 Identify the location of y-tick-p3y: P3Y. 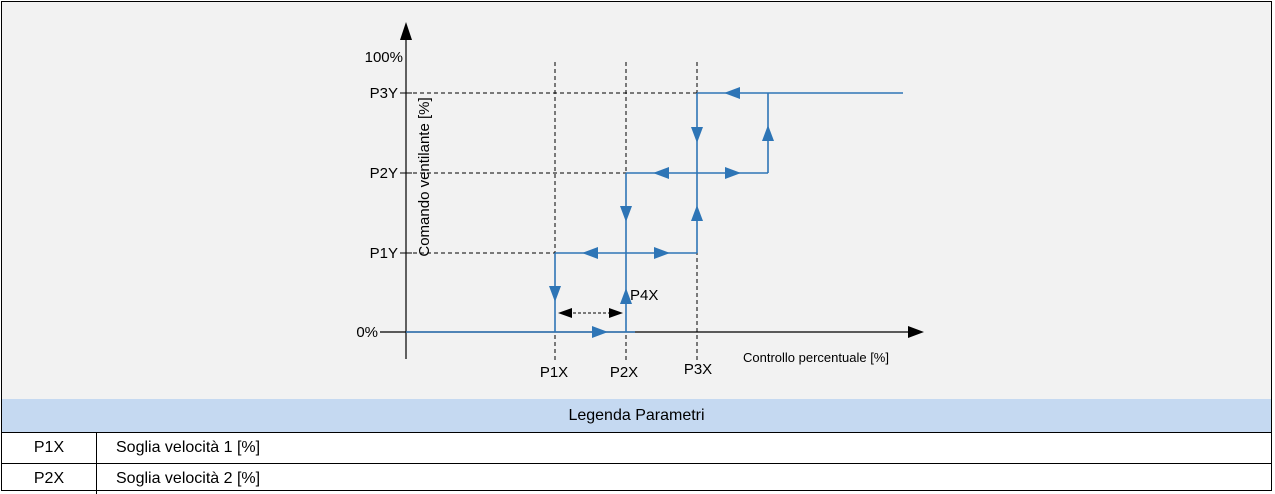
(384, 93).